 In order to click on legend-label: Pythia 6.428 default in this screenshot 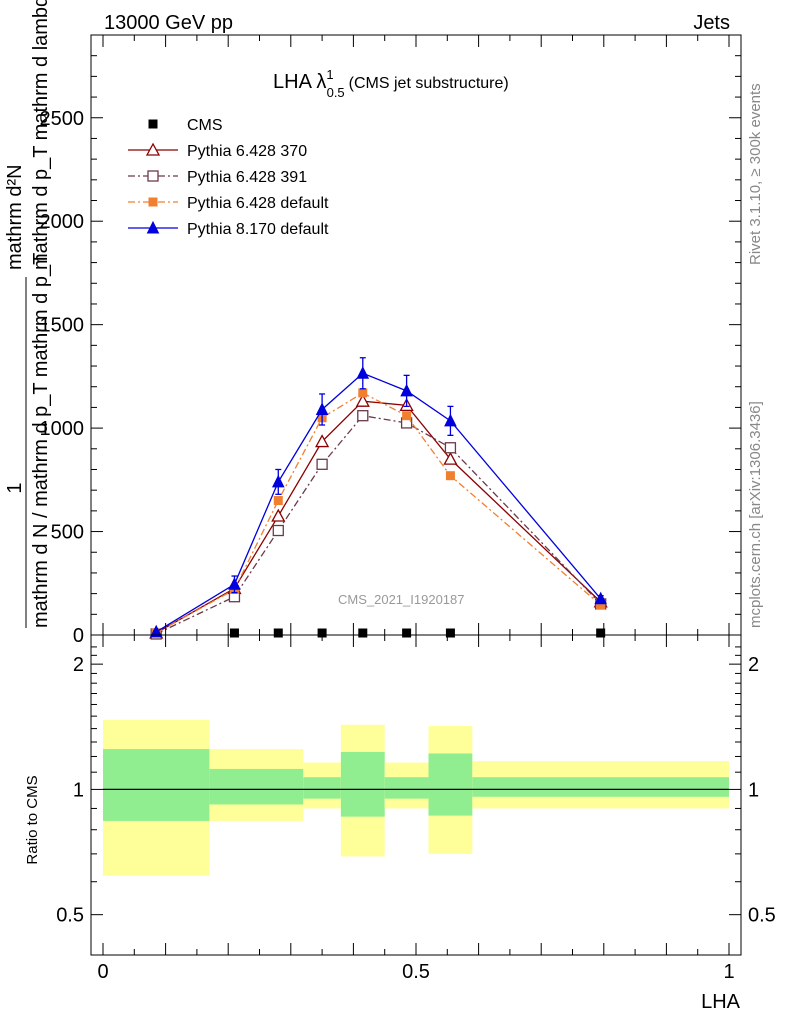, I will do `click(258, 203)`.